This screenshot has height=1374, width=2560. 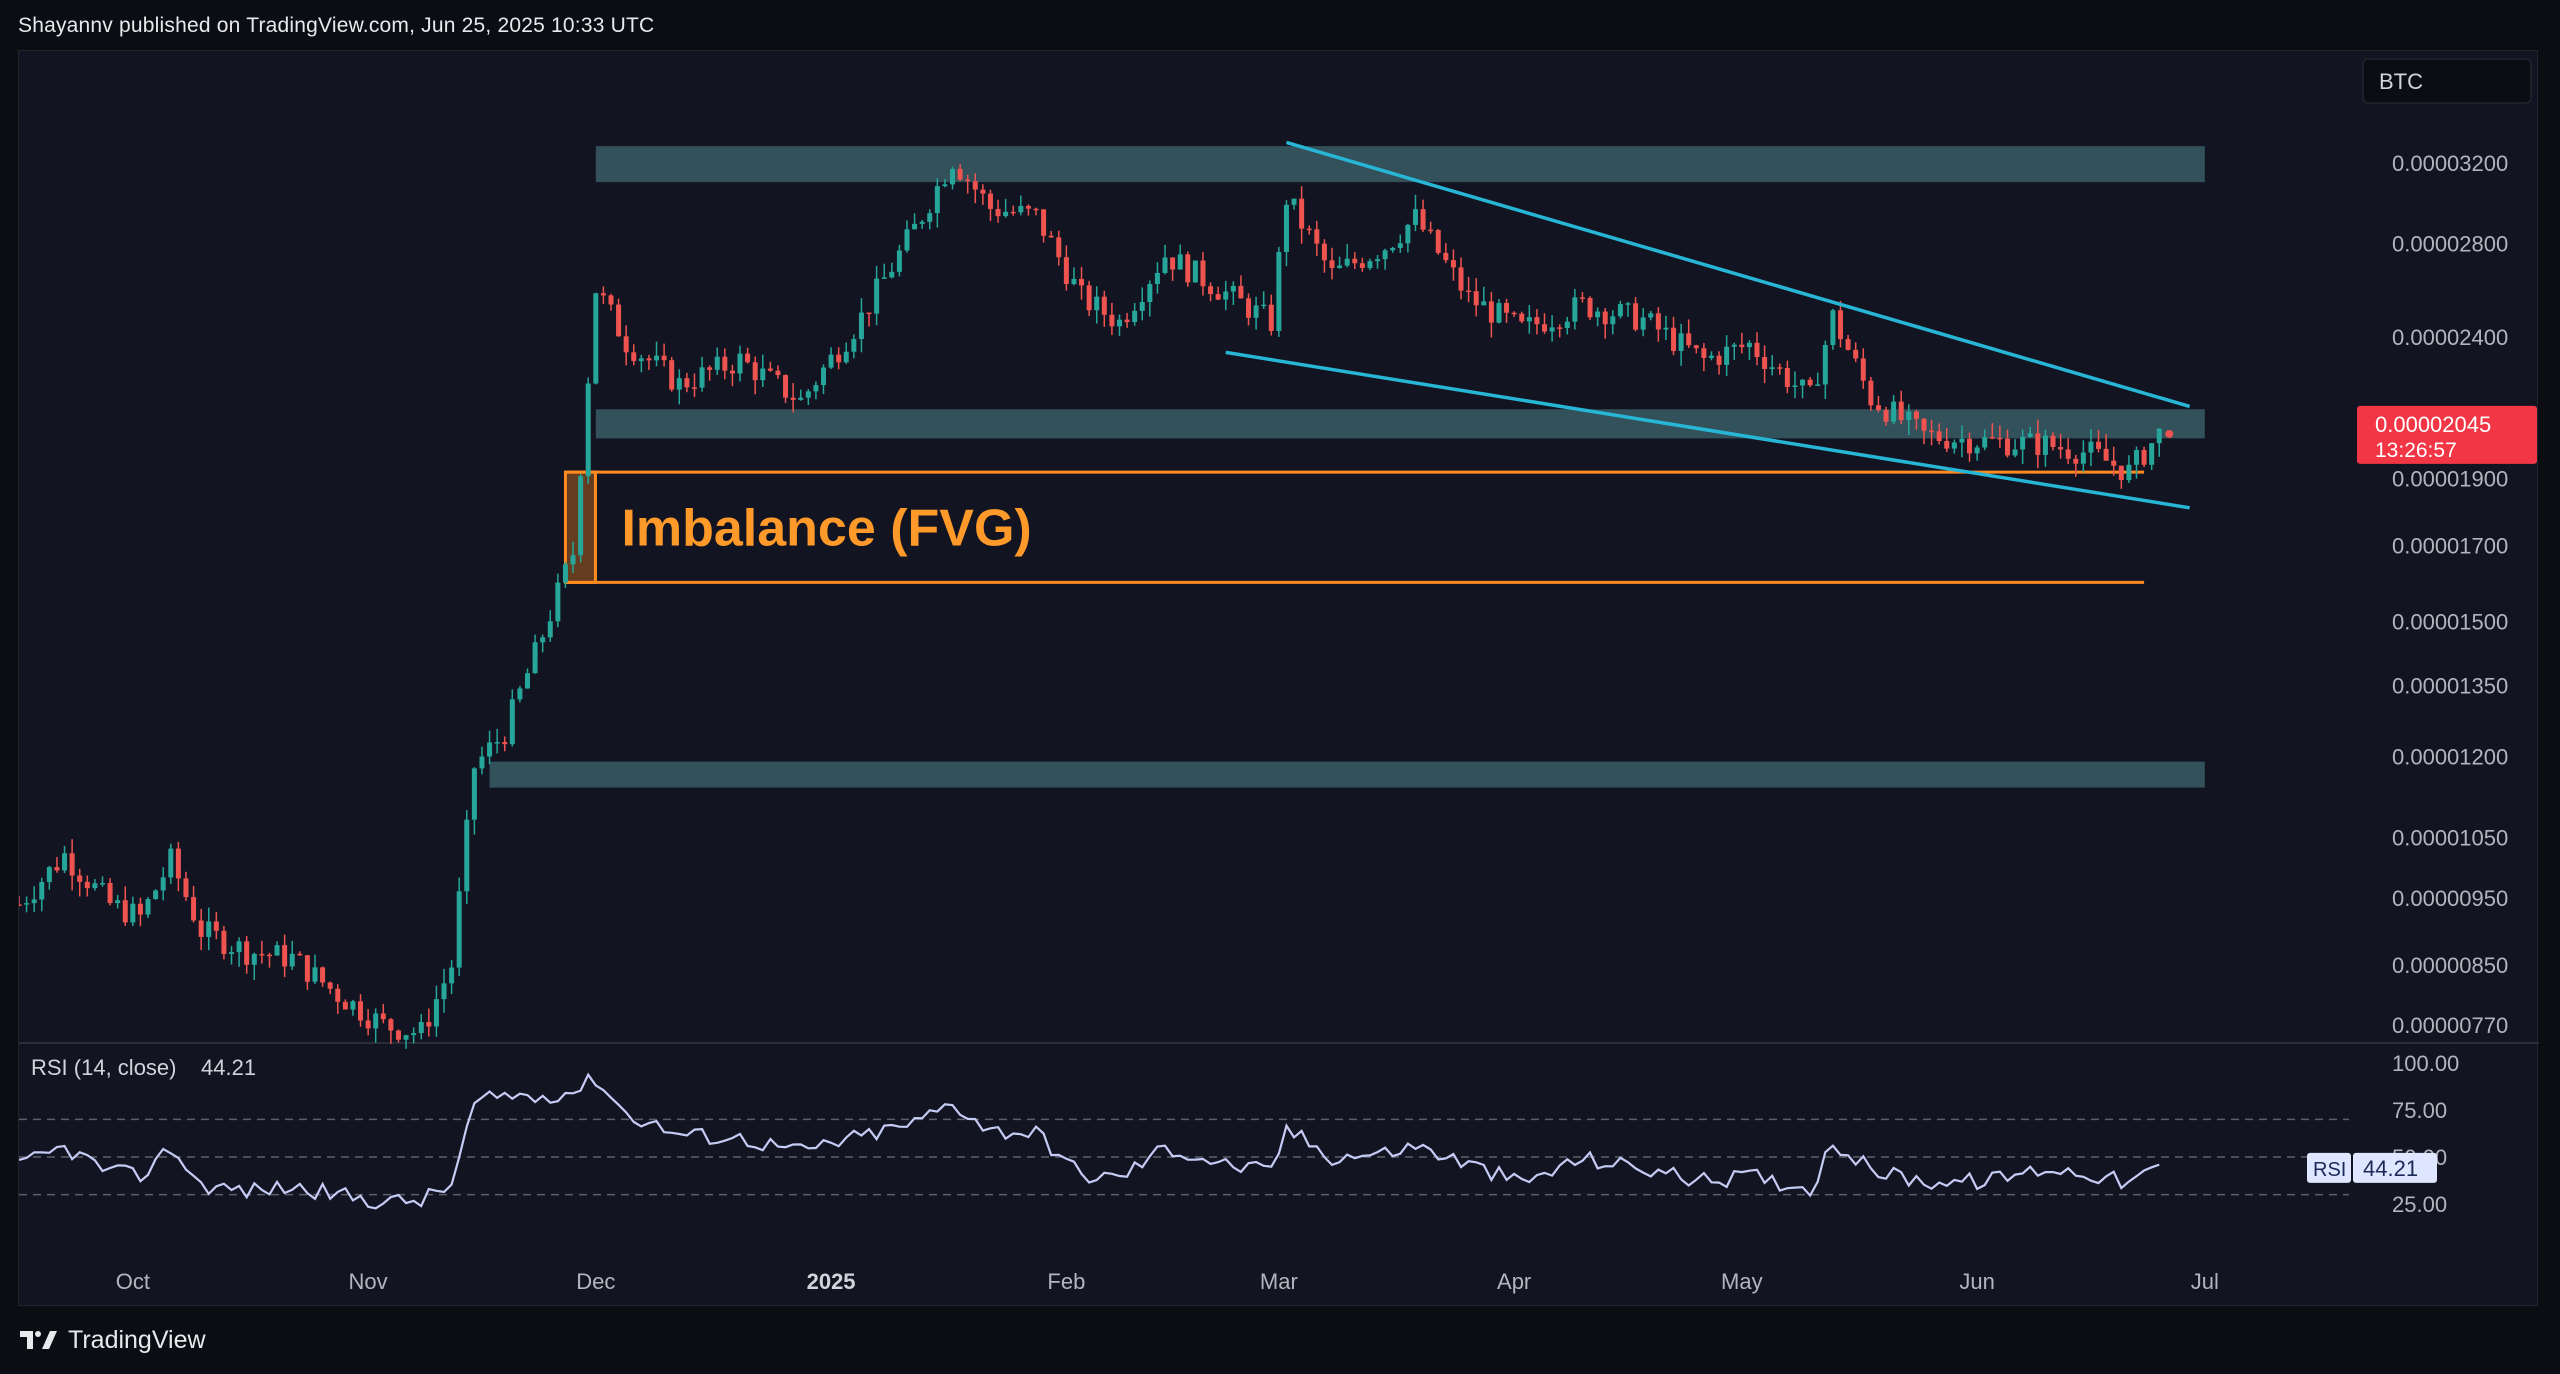 What do you see at coordinates (2401, 81) in the screenshot?
I see `symbol-label: BTC` at bounding box center [2401, 81].